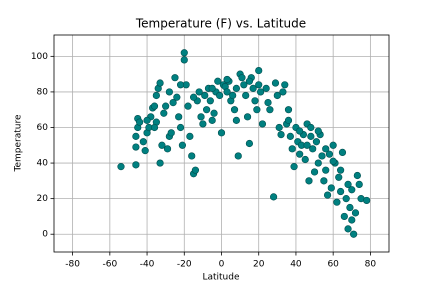 This screenshot has height=288, width=432. Describe the element at coordinates (43, 128) in the screenshot. I see `y-tick-label: 60` at that location.